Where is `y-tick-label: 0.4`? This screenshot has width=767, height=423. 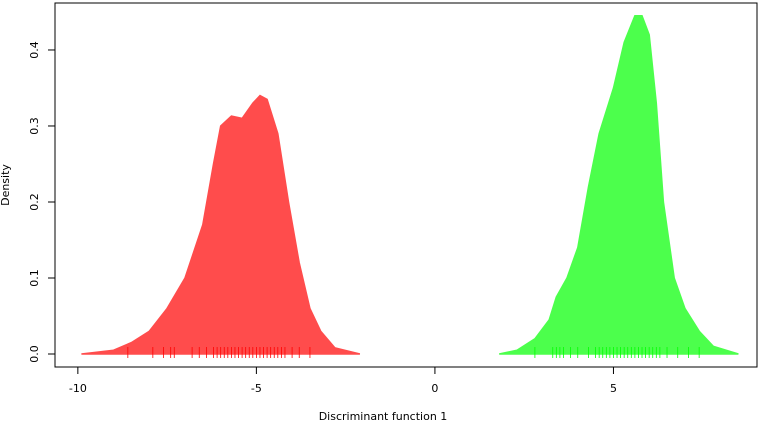
y-tick-label: 0.4 is located at coordinates (34, 50).